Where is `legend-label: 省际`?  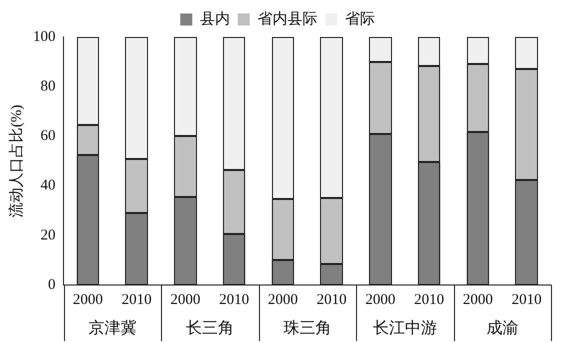 legend-label: 省际 is located at coordinates (359, 19).